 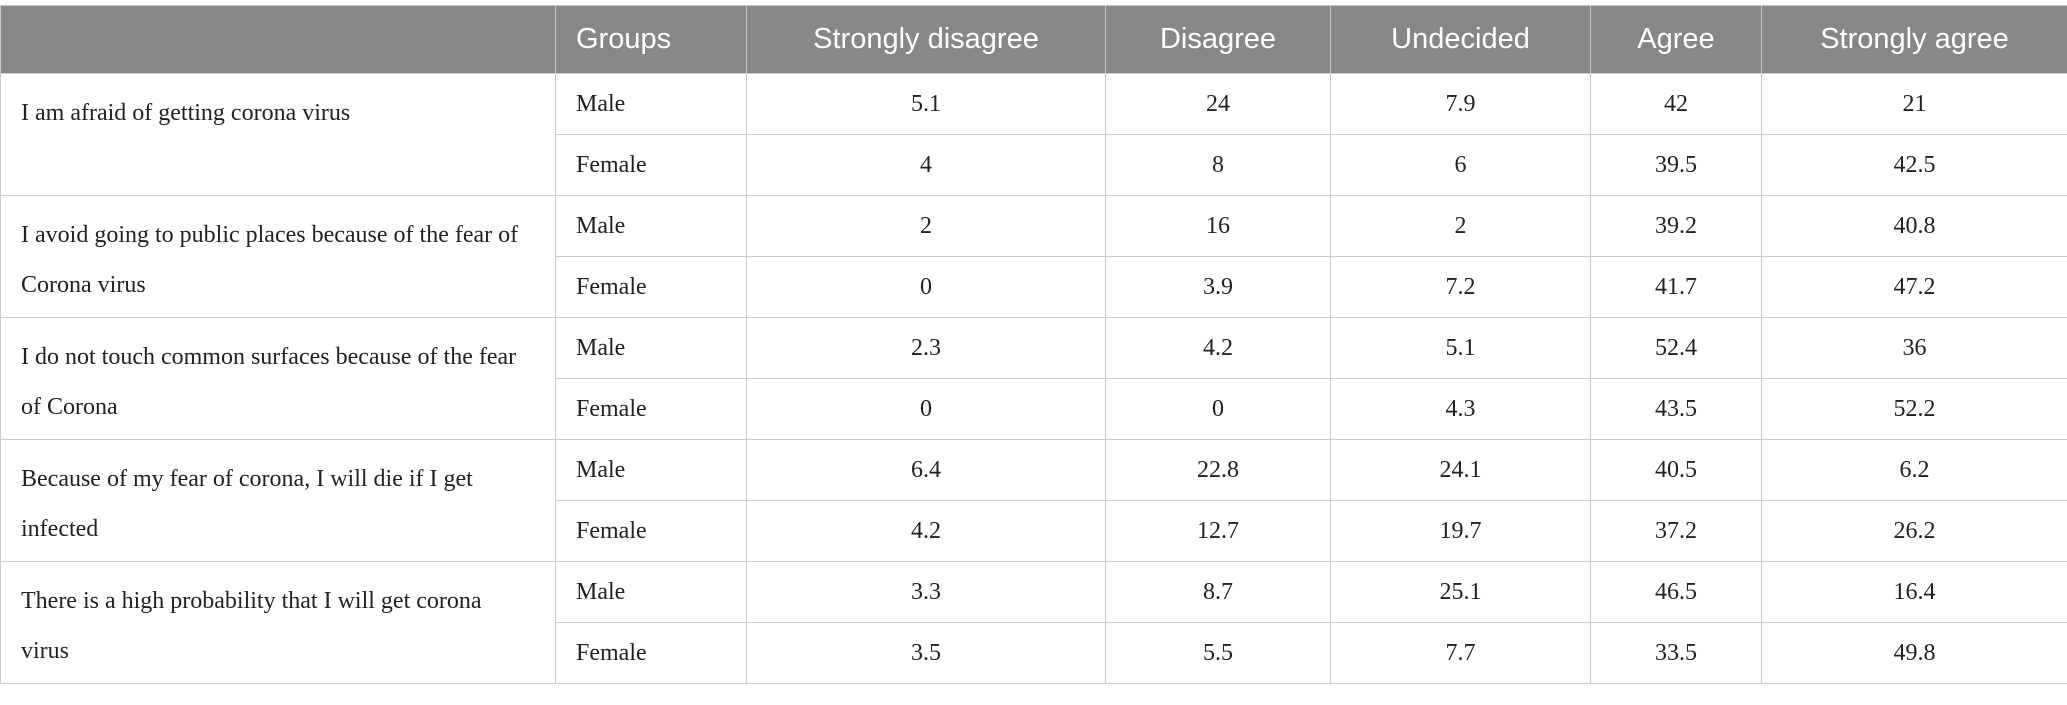 I want to click on value-cell: 42, so click(x=1676, y=104).